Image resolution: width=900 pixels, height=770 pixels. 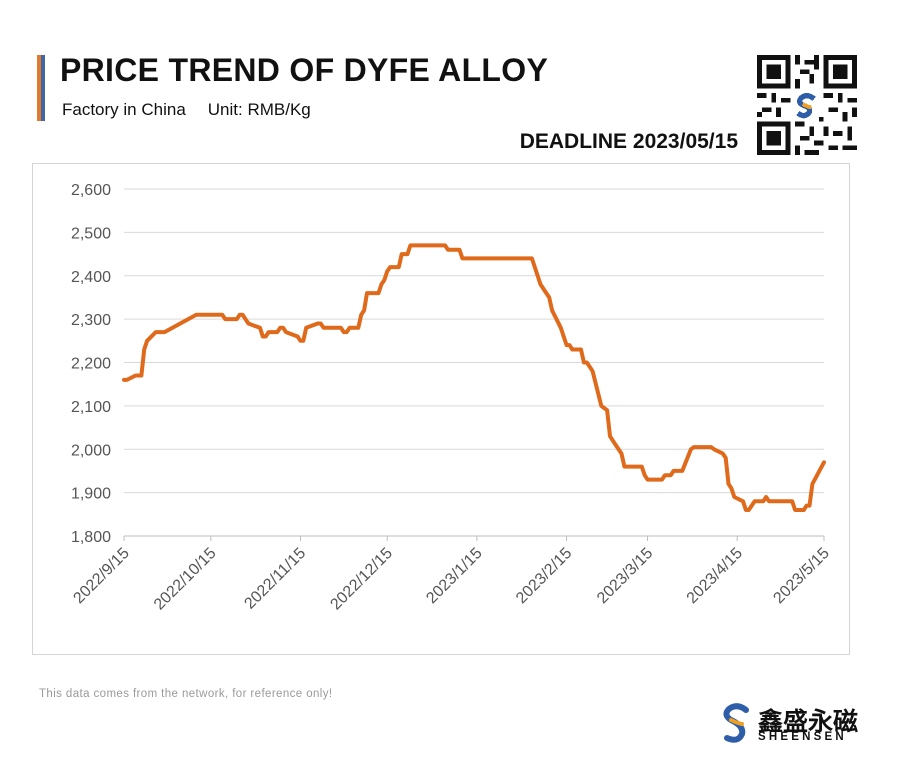 I want to click on x-tick-label: 2022/12/15, so click(x=361, y=579).